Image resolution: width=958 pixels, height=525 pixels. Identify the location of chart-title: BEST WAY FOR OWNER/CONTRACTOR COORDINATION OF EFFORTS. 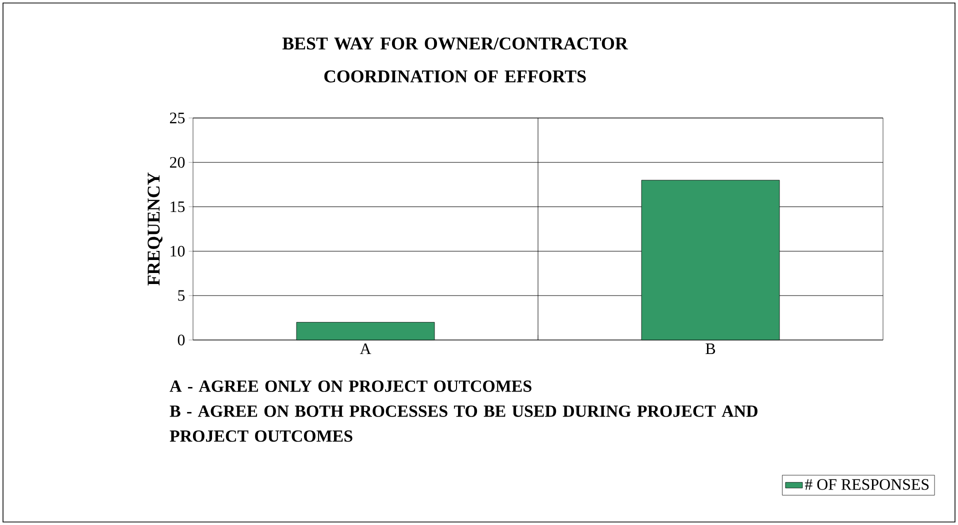
(455, 60).